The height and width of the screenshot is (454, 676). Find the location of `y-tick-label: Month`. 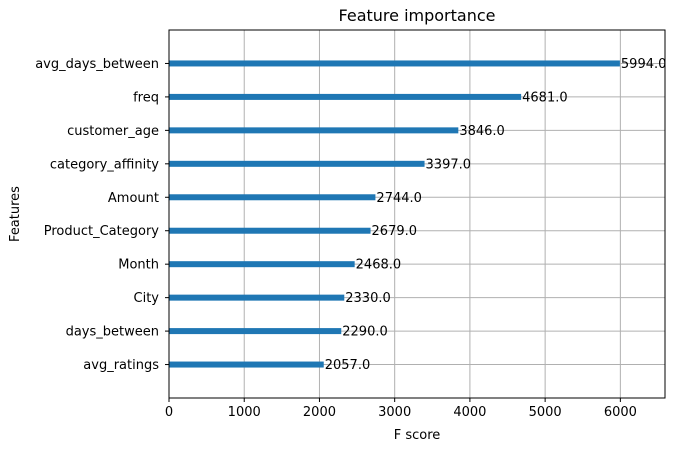

y-tick-label: Month is located at coordinates (138, 265).